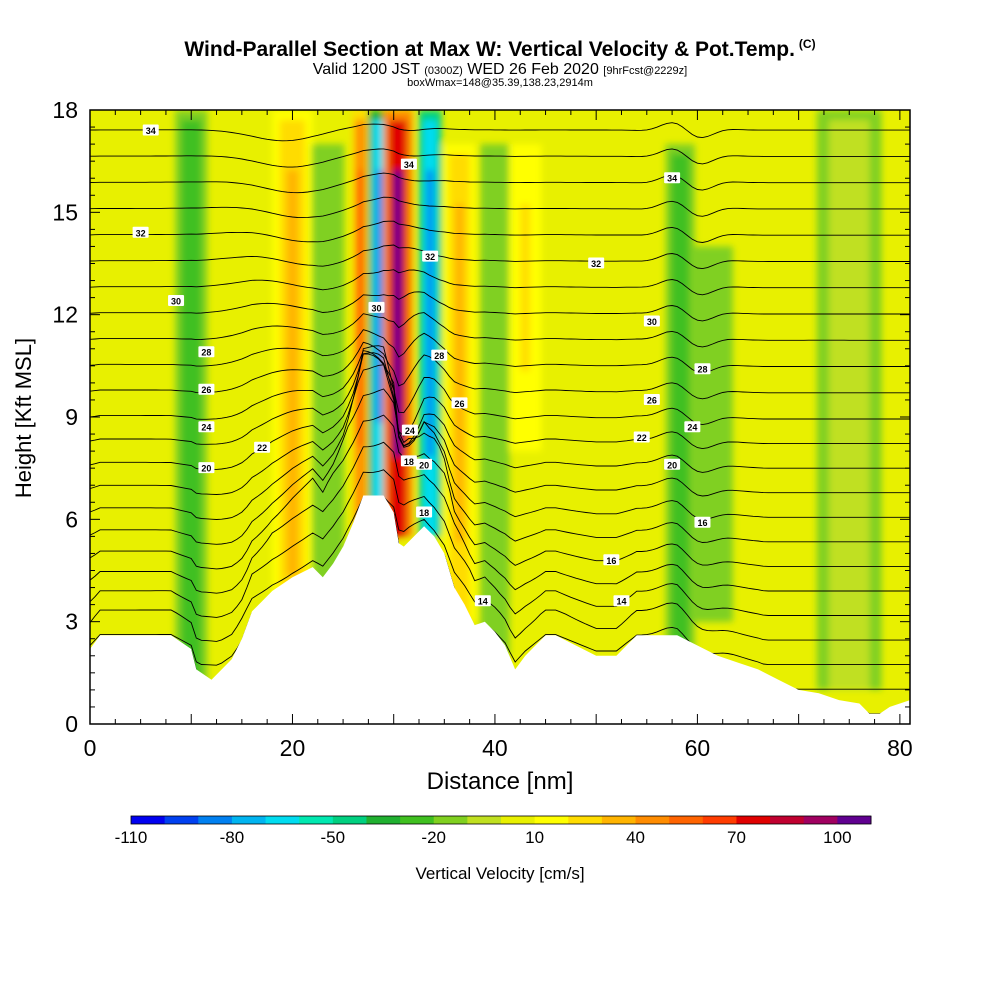  I want to click on valid-date: WED 26 Feb 2020, so click(533, 69).